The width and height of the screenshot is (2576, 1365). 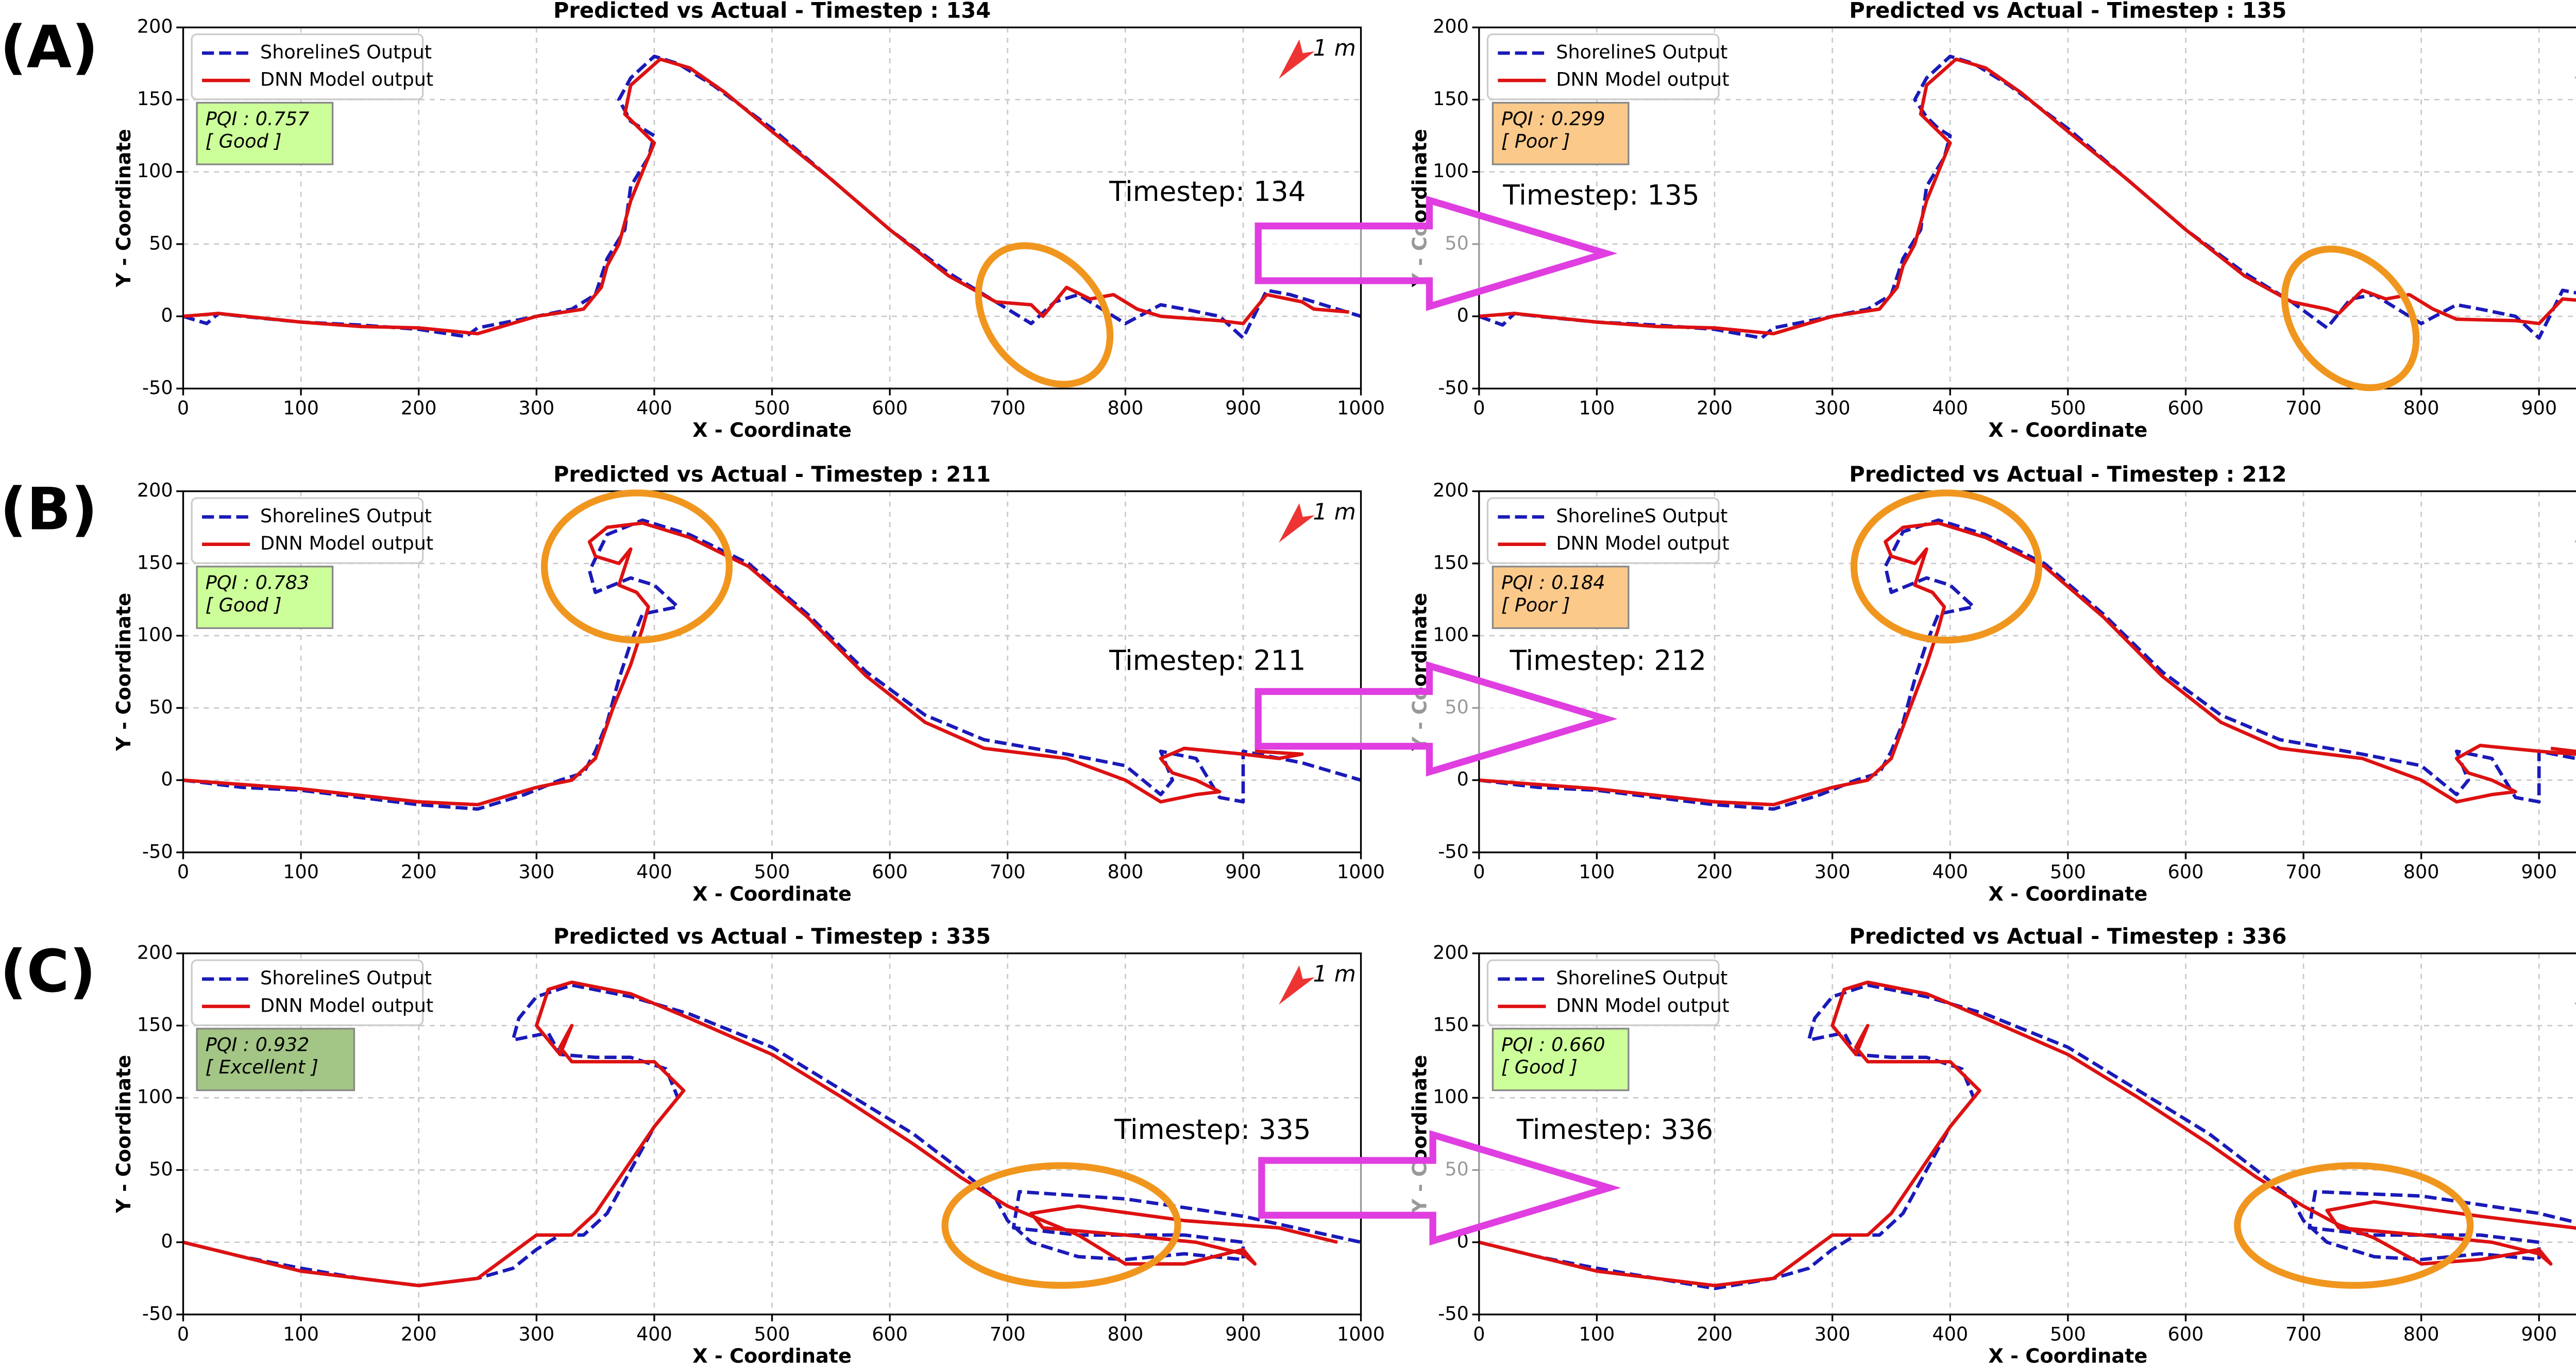 I want to click on annotation-text: PQI : 0.660, so click(x=1553, y=1045).